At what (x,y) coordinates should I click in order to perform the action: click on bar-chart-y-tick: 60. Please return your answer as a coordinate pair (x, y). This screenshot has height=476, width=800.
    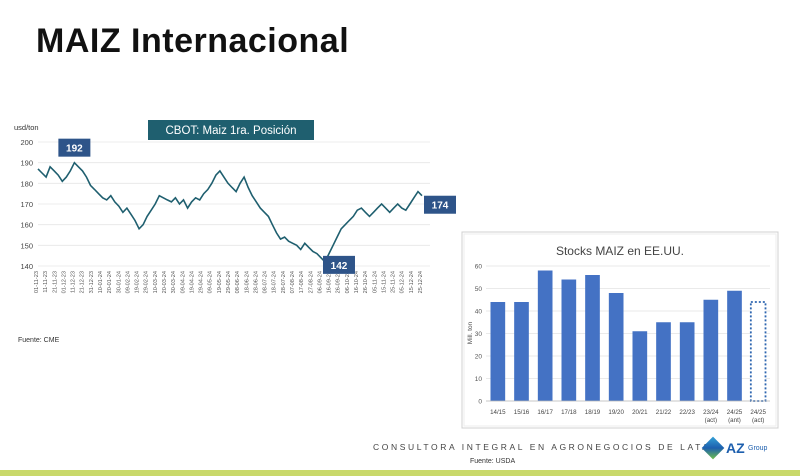
    Looking at the image, I should click on (479, 267).